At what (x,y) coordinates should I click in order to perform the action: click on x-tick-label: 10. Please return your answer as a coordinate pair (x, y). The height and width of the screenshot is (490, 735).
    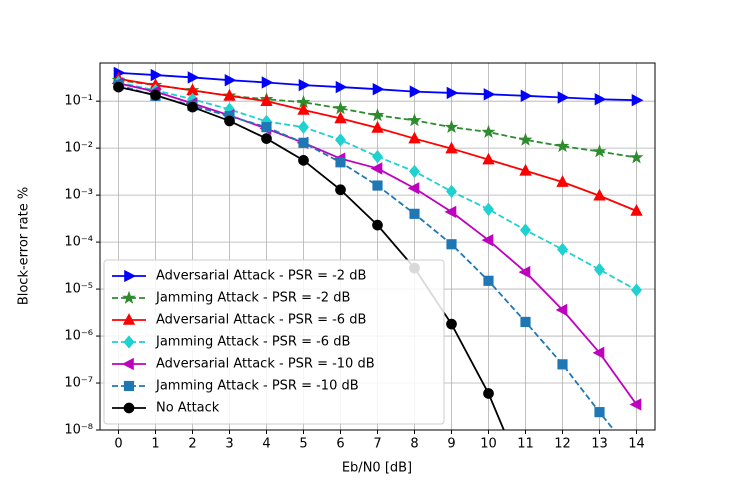
    Looking at the image, I should click on (488, 444).